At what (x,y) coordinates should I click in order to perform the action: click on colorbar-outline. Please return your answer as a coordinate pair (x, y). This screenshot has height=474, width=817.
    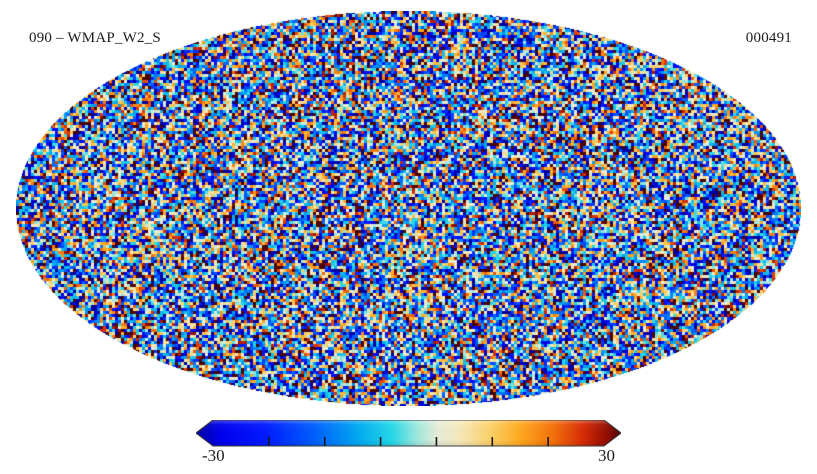
    Looking at the image, I should click on (408, 433).